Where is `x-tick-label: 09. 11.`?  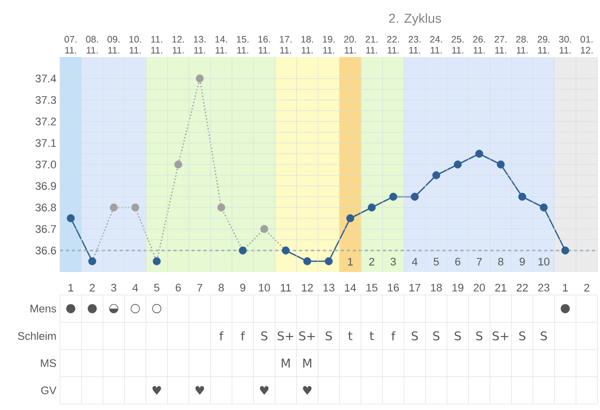 x-tick-label: 09. 11. is located at coordinates (114, 45).